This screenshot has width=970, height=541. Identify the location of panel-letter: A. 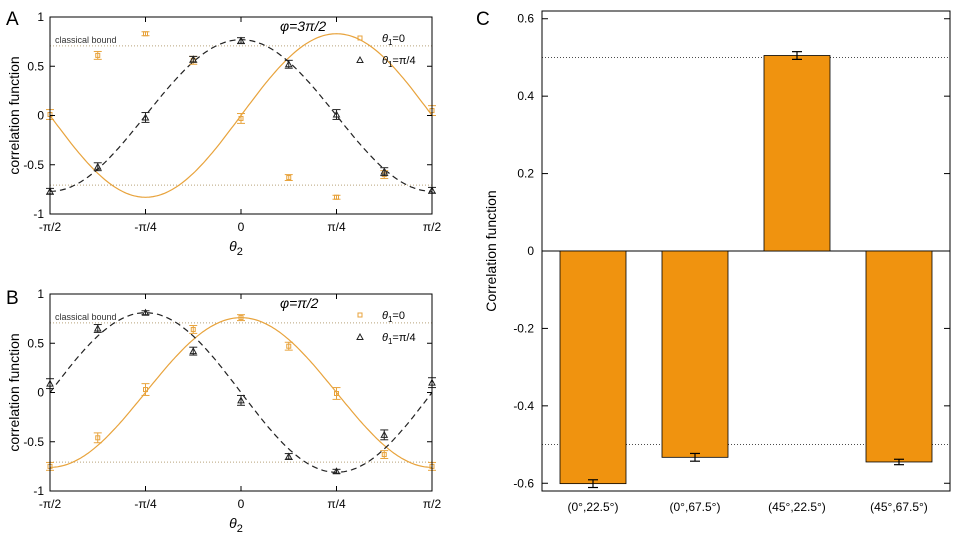
(12, 19).